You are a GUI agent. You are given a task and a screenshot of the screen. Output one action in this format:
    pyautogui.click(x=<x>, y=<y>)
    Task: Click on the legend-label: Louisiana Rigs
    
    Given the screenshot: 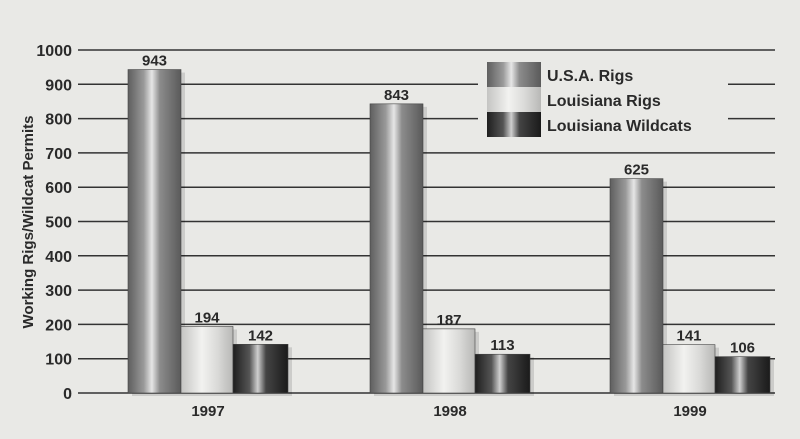 What is the action you would take?
    pyautogui.click(x=604, y=101)
    